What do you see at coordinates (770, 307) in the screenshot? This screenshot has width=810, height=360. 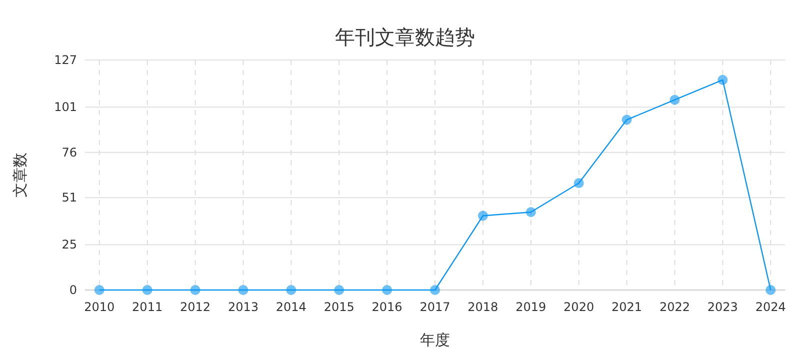 I see `x-tick-label: 2024` at bounding box center [770, 307].